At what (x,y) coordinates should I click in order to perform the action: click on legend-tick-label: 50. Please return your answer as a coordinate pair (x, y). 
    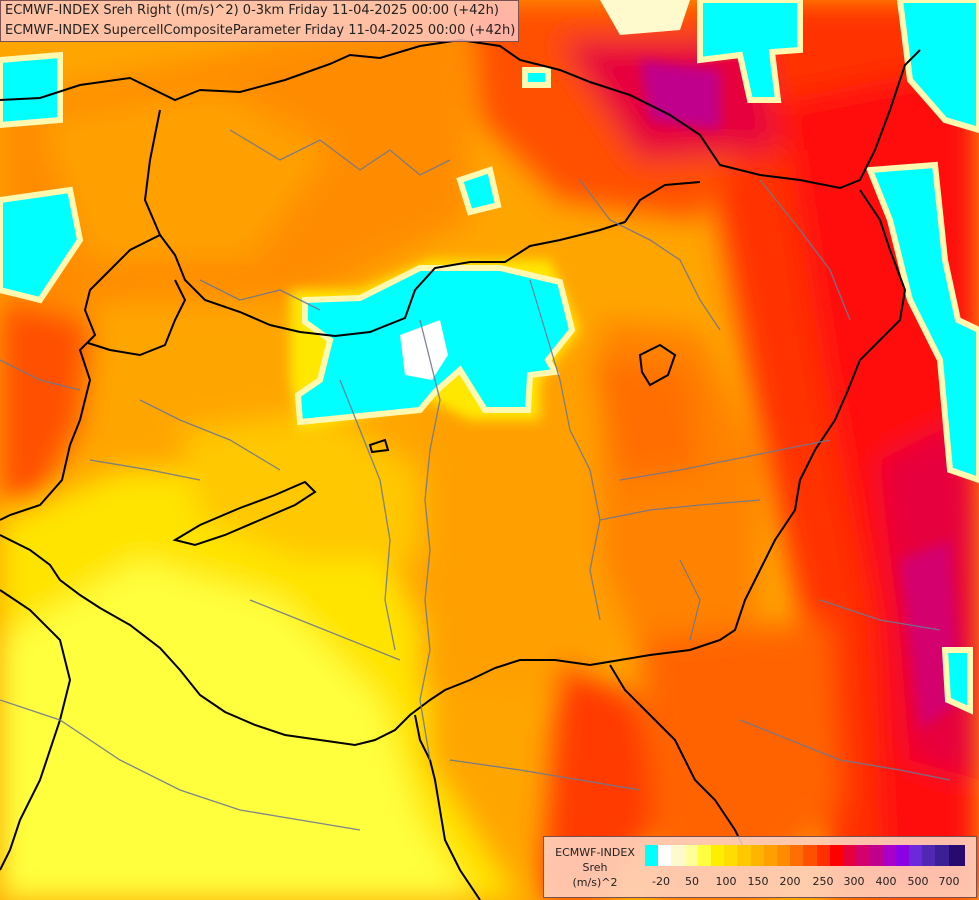
    Looking at the image, I should click on (692, 881).